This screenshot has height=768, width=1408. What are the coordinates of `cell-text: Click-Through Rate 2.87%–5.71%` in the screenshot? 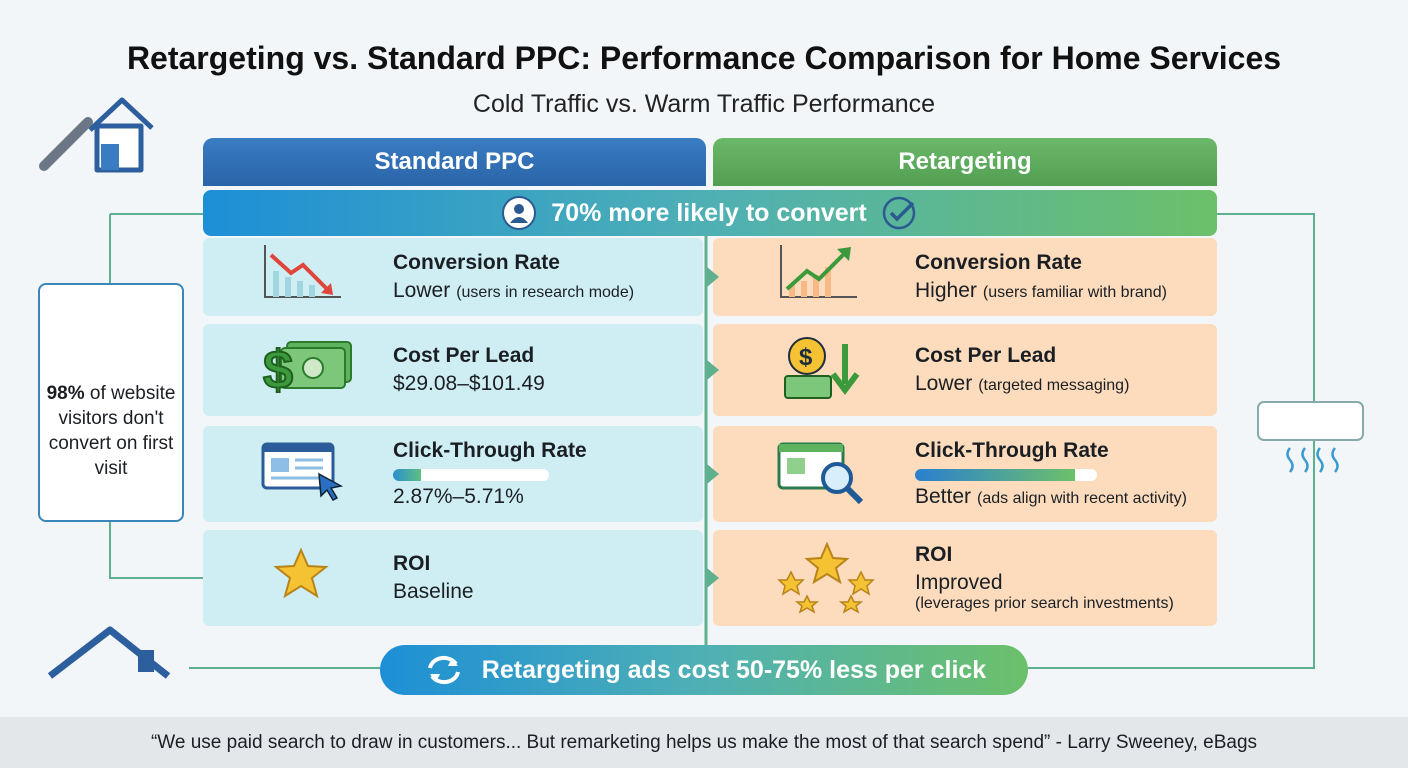 It's located at (490, 474).